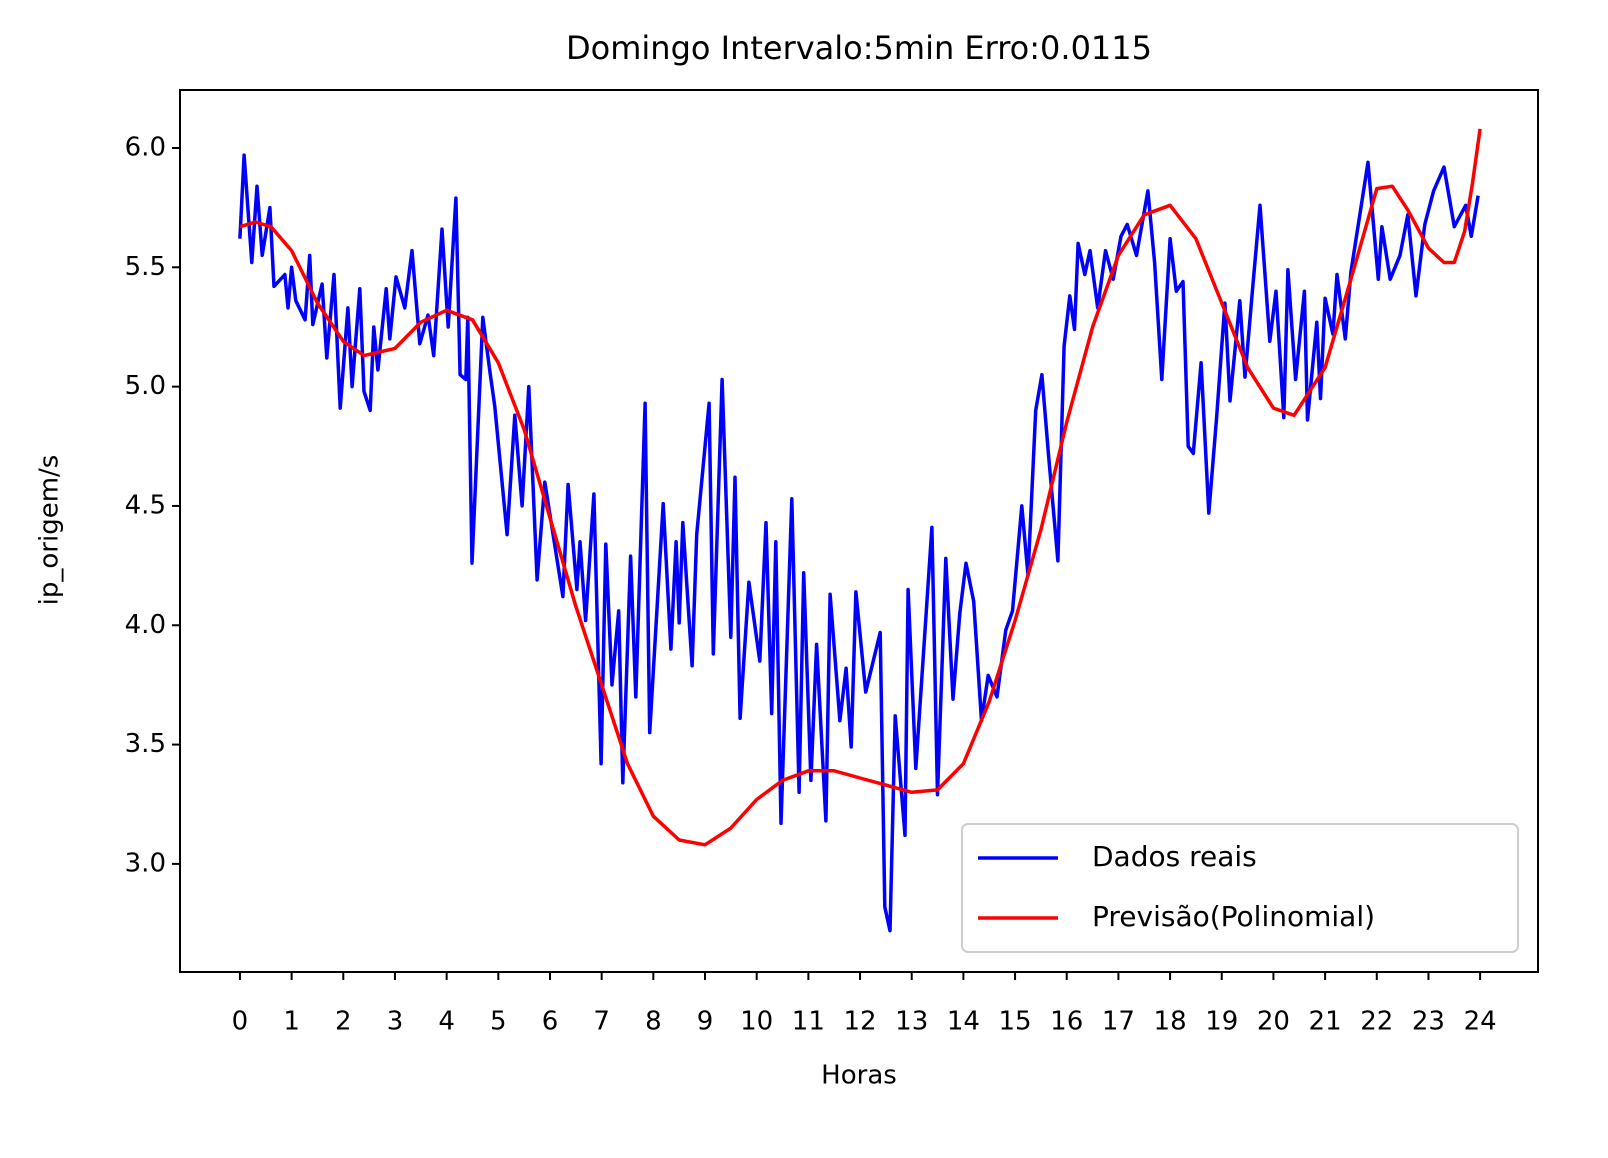  I want to click on y-tick-label: 4.0, so click(145, 625).